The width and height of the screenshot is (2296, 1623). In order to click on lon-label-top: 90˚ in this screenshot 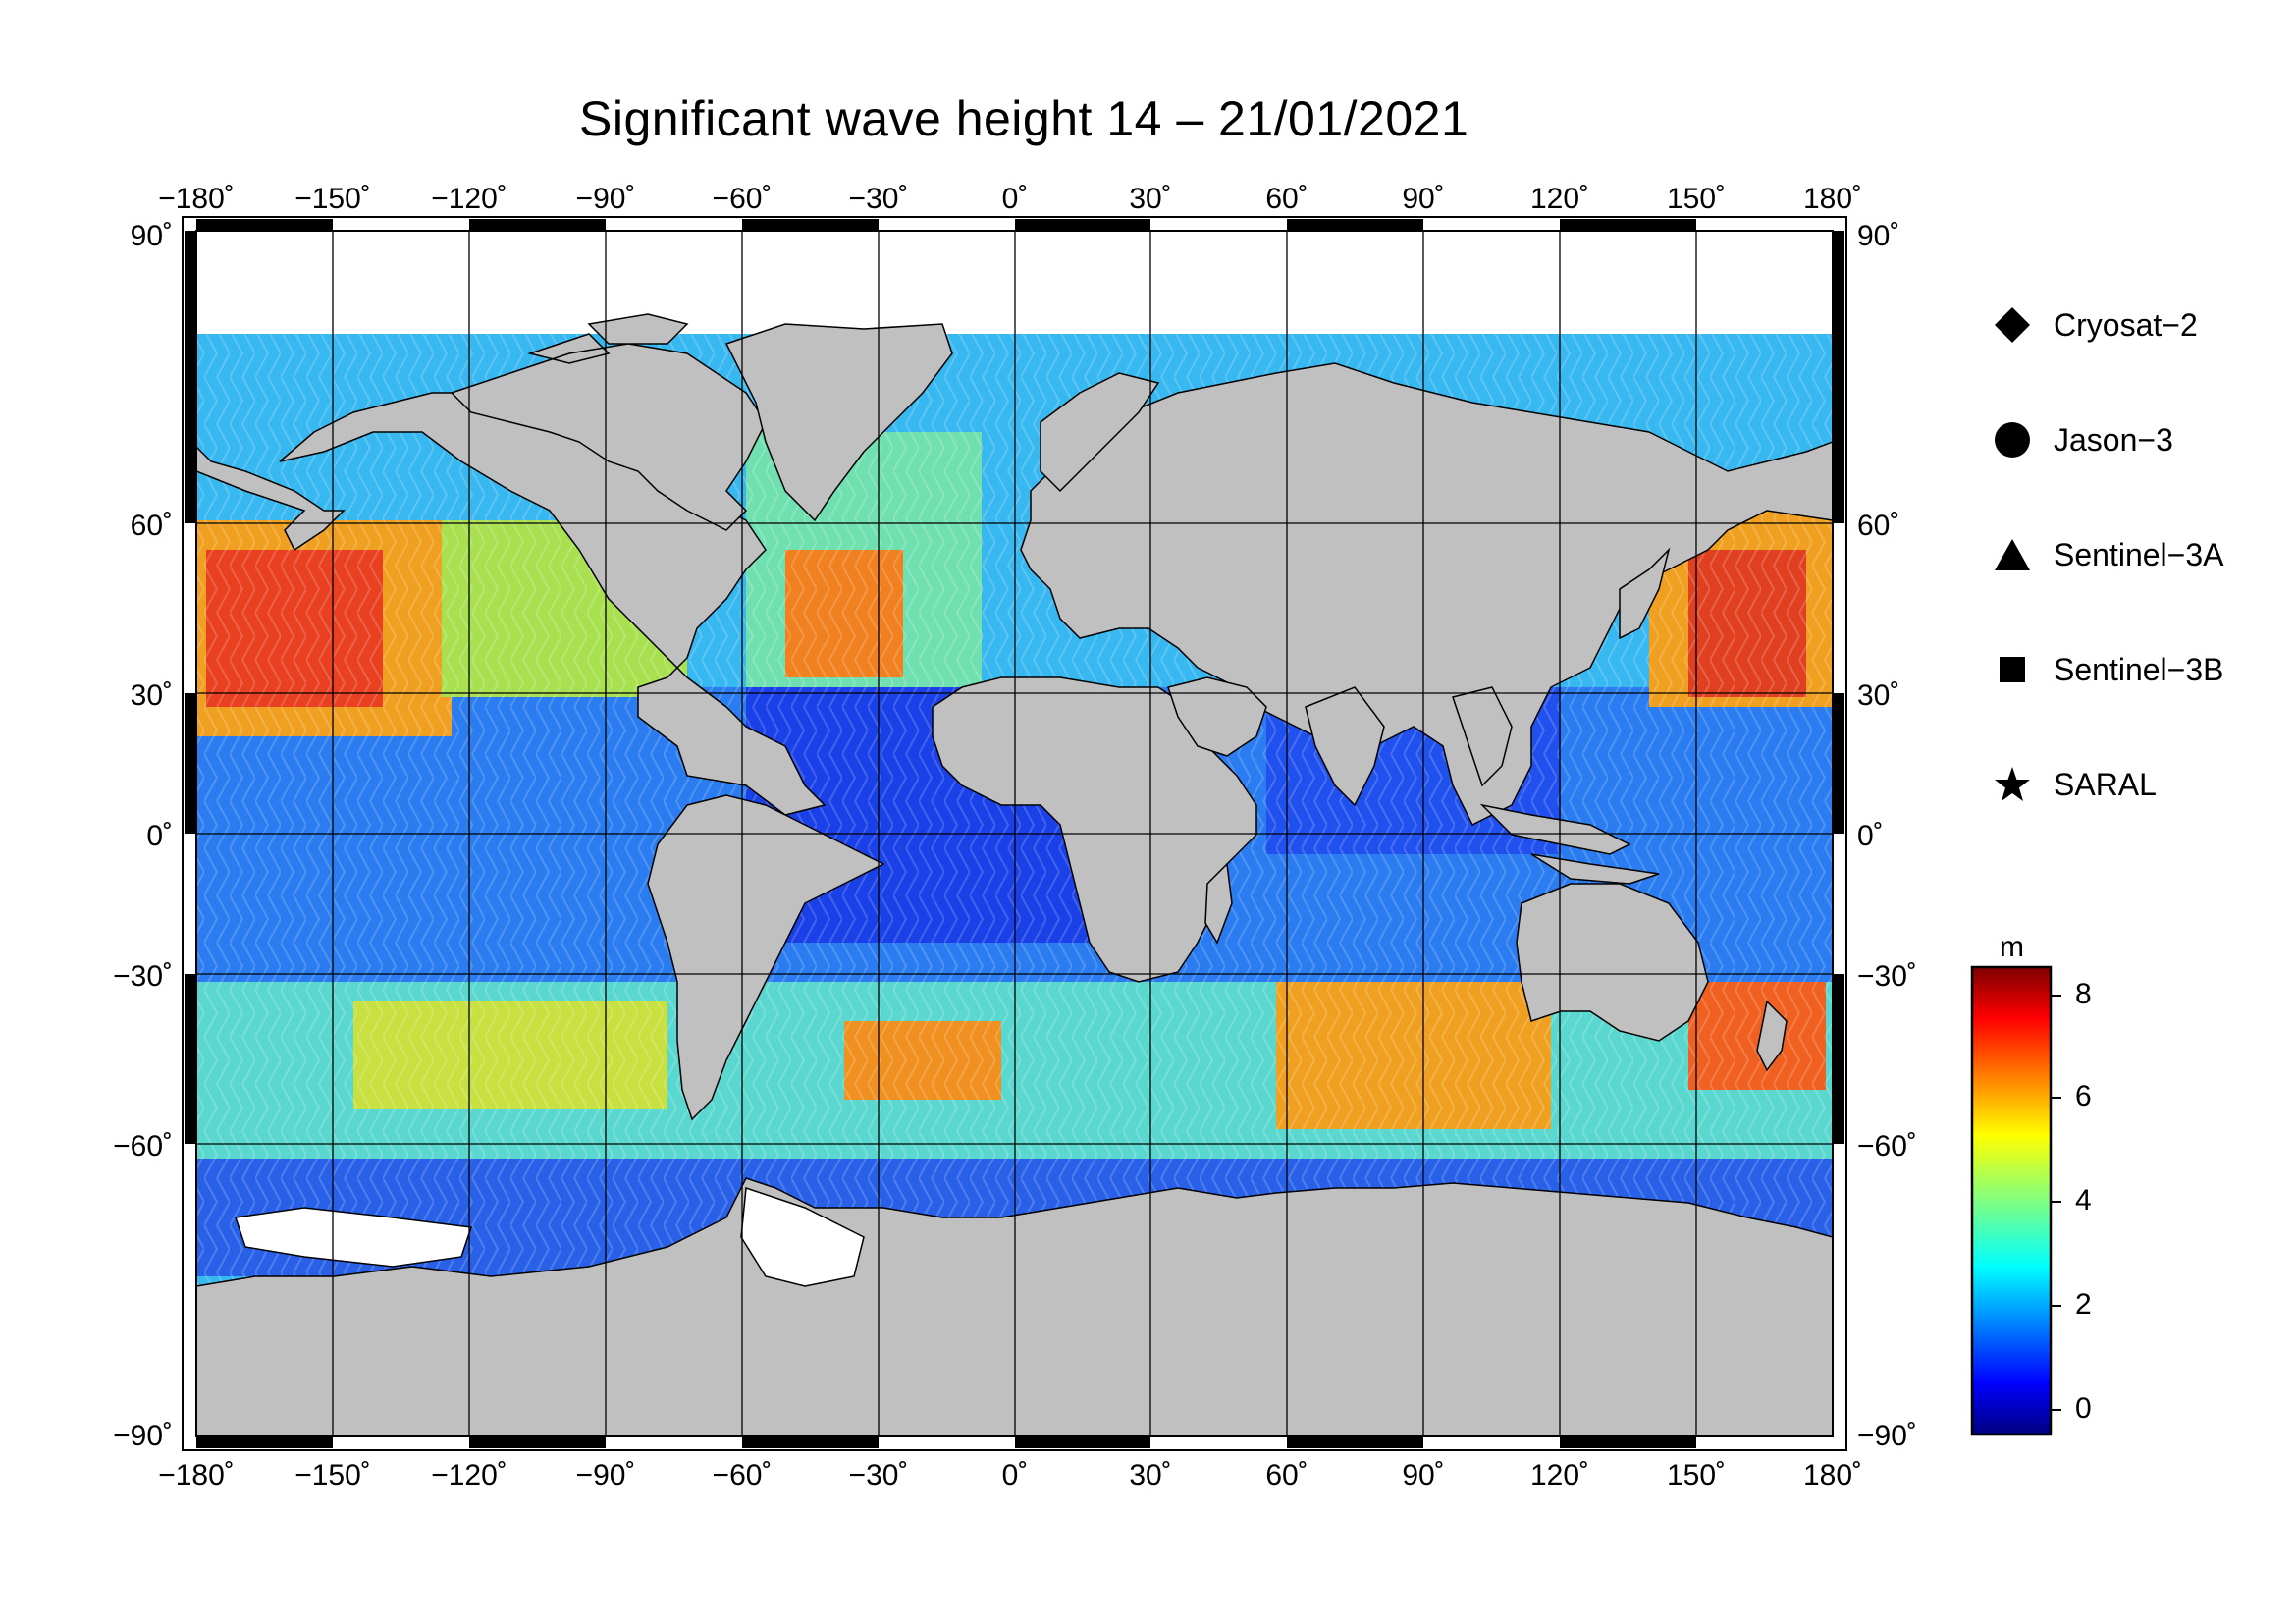, I will do `click(1423, 199)`.